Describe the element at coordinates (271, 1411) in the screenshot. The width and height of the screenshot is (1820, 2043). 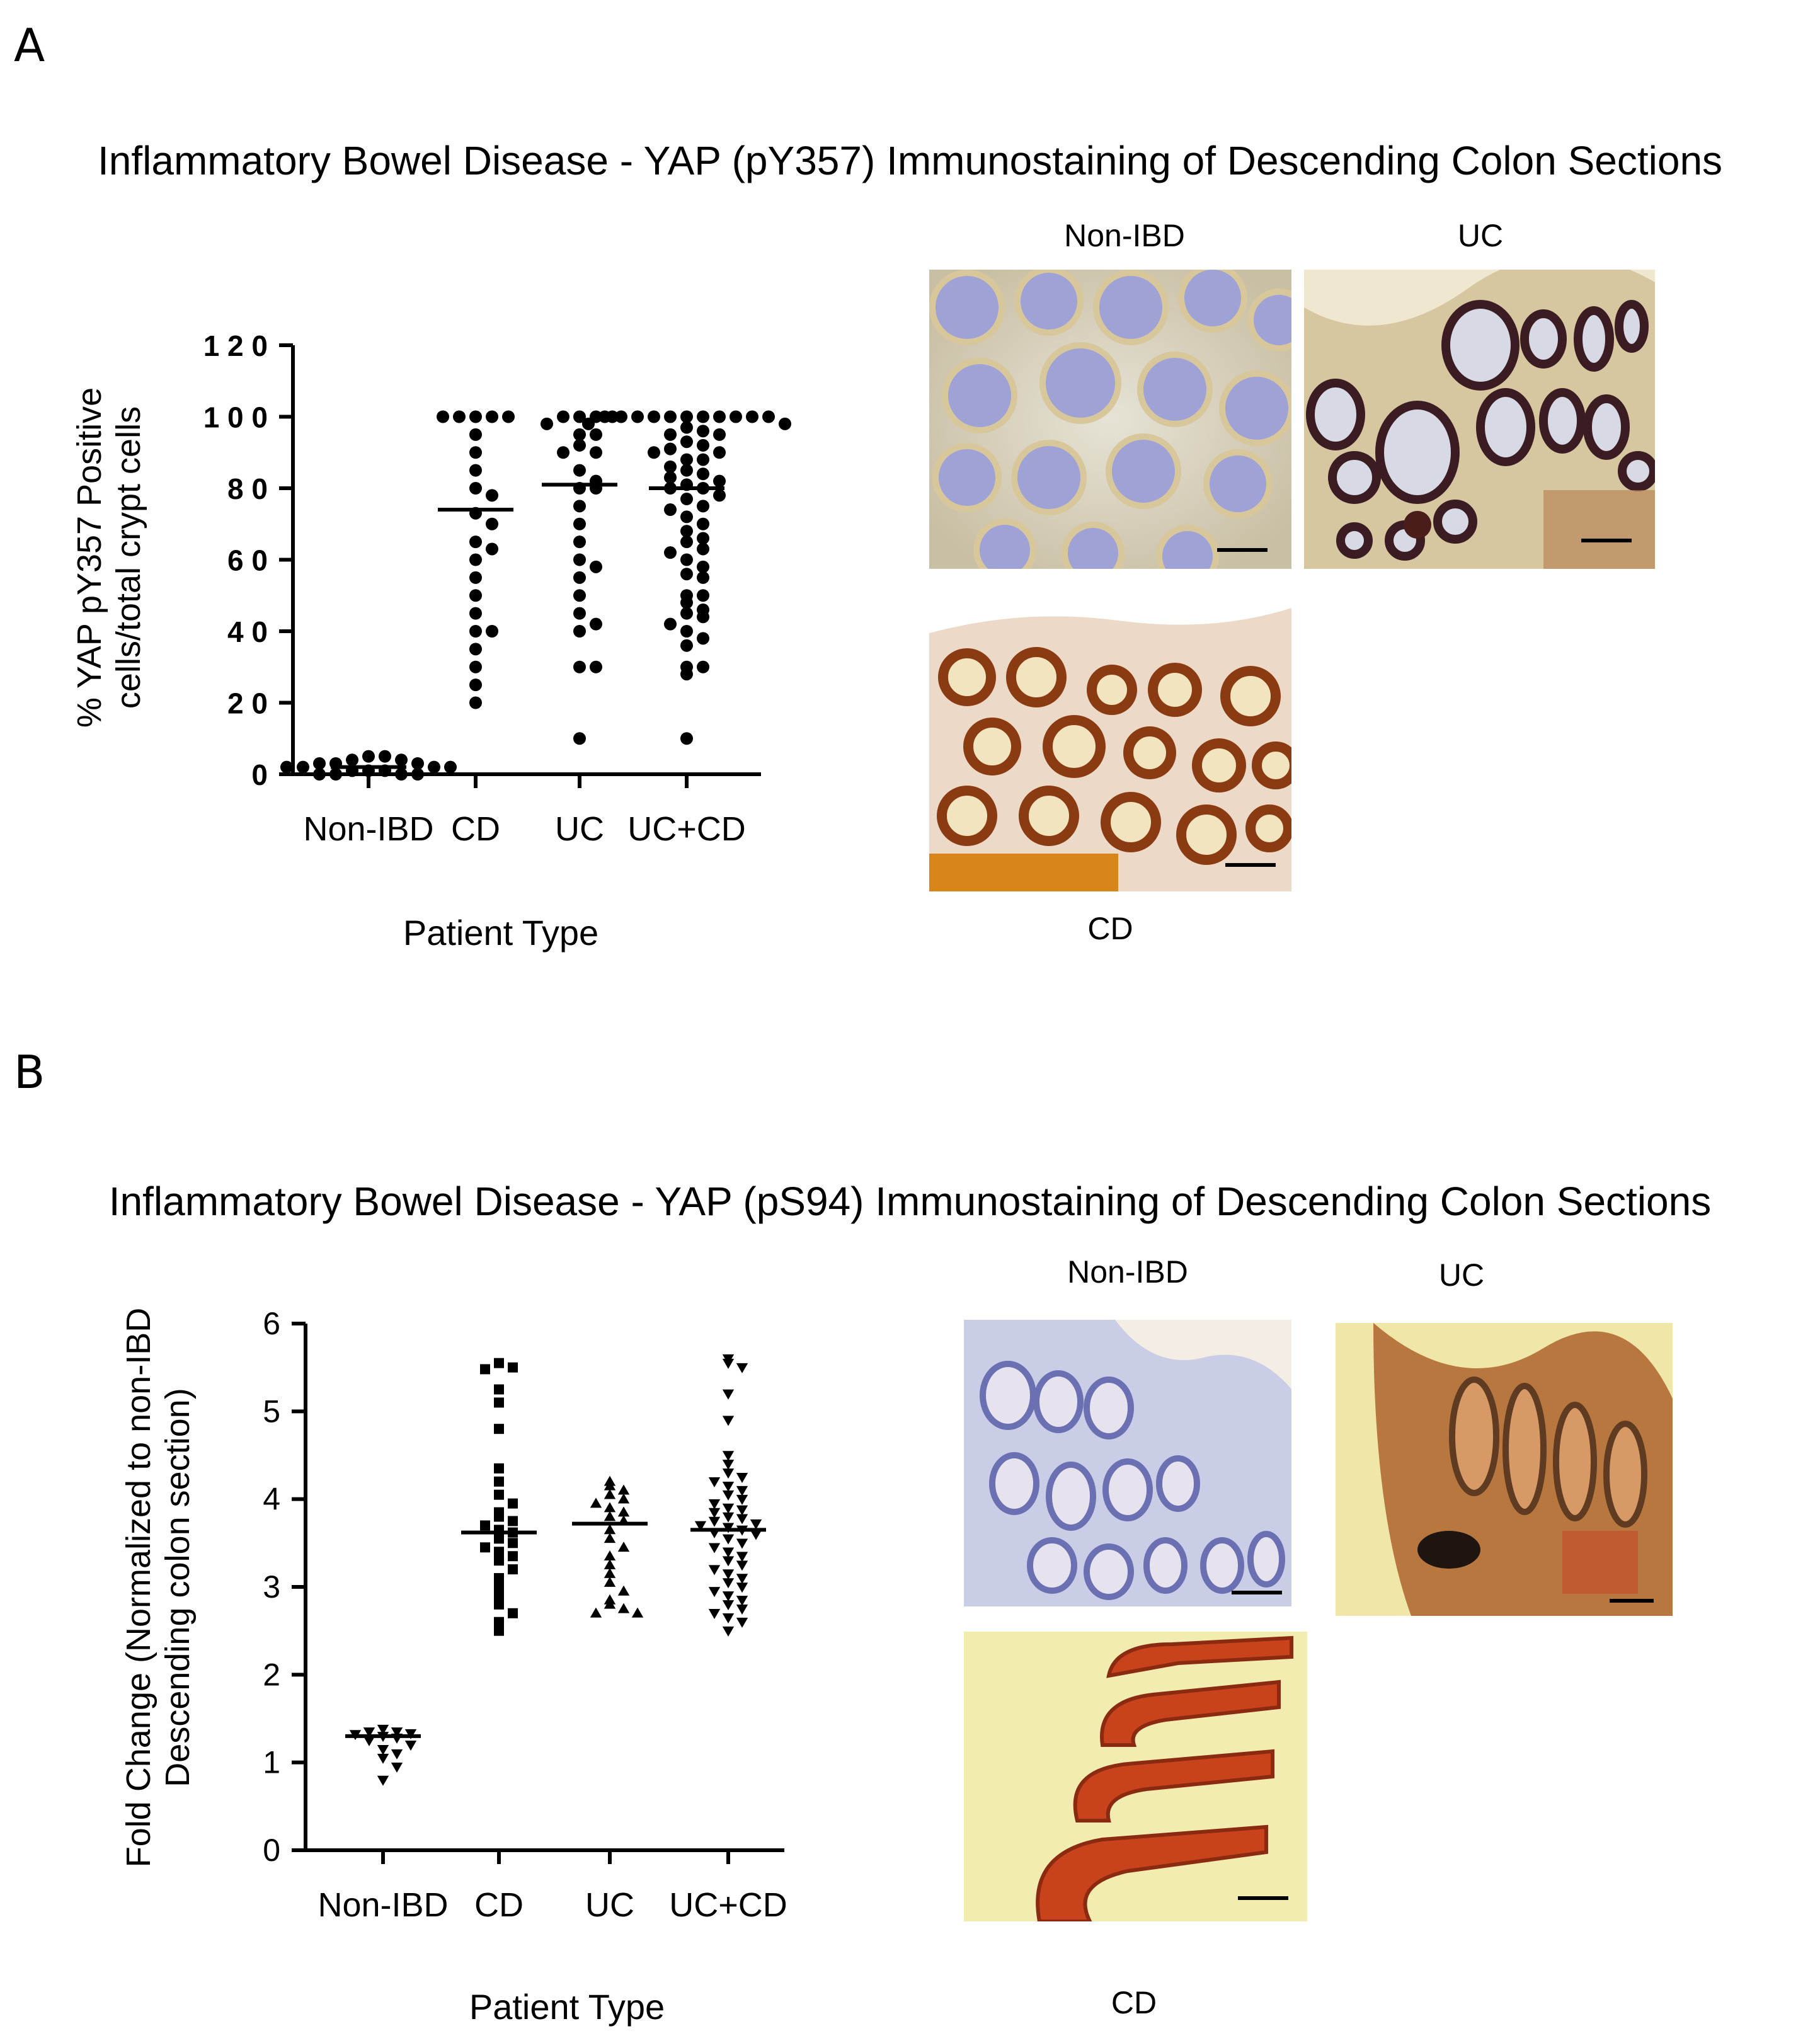
I see `chartB-y-tick-label-5: 5` at that location.